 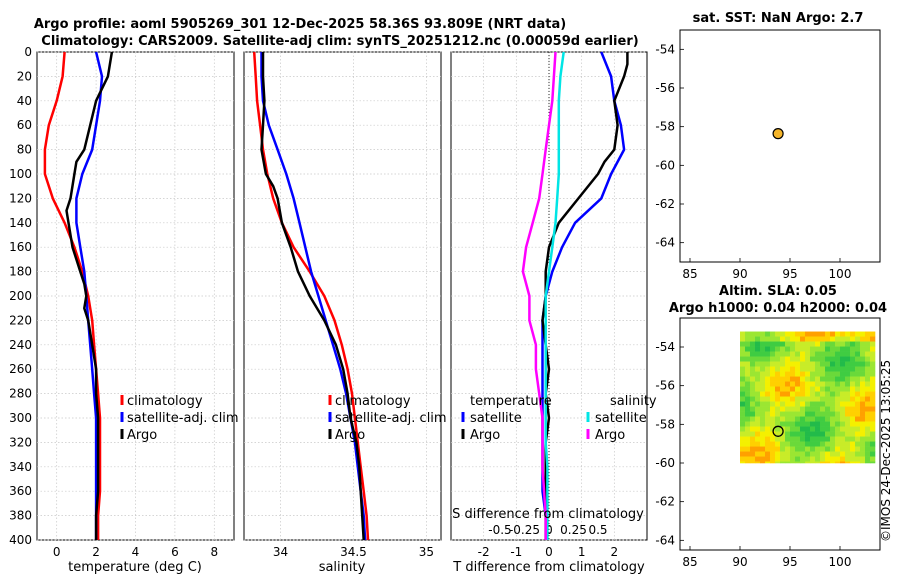 What do you see at coordinates (778, 431) in the screenshot?
I see `argo-position-marker` at bounding box center [778, 431].